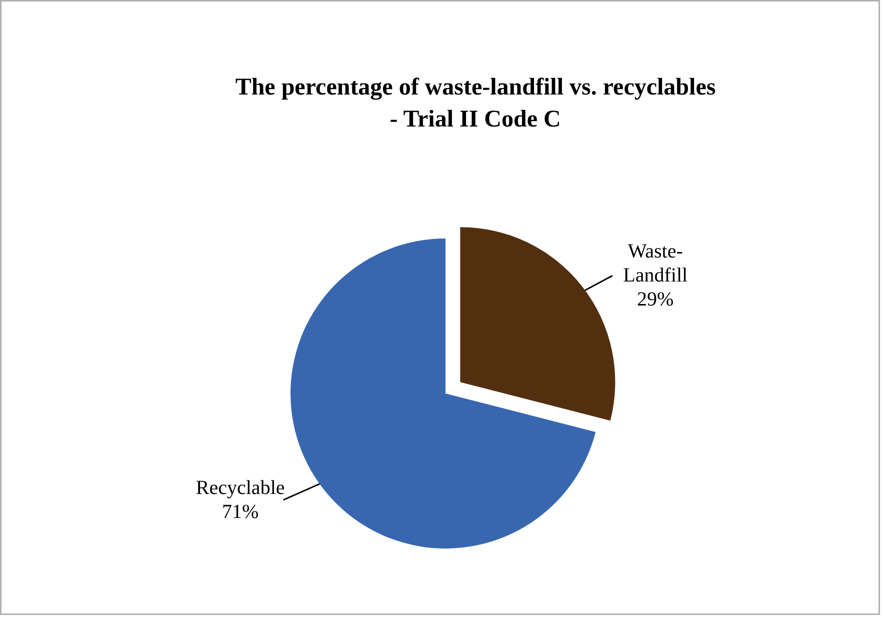 The height and width of the screenshot is (620, 883). I want to click on slice-label: Waste-Landfill, so click(655, 263).